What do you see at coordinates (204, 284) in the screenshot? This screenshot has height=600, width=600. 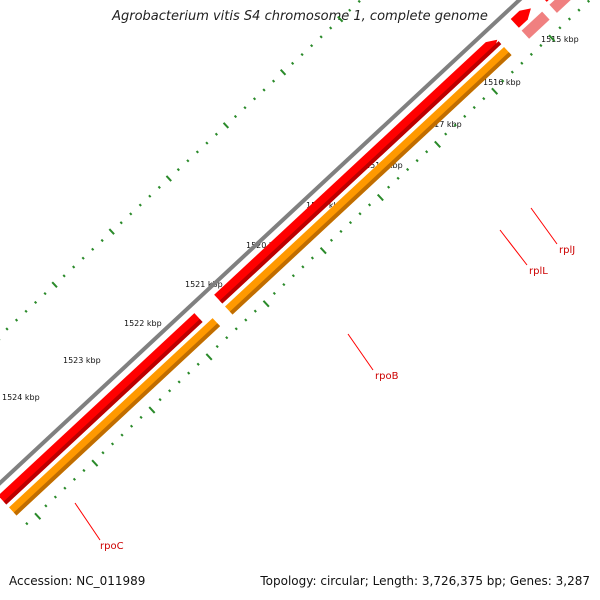 I see `scale-label: 1521 kbp` at bounding box center [204, 284].